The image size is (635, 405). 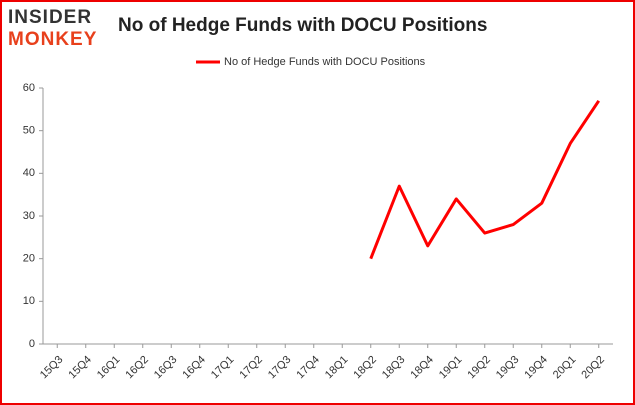 What do you see at coordinates (29, 216) in the screenshot?
I see `y-tick-label: 30` at bounding box center [29, 216].